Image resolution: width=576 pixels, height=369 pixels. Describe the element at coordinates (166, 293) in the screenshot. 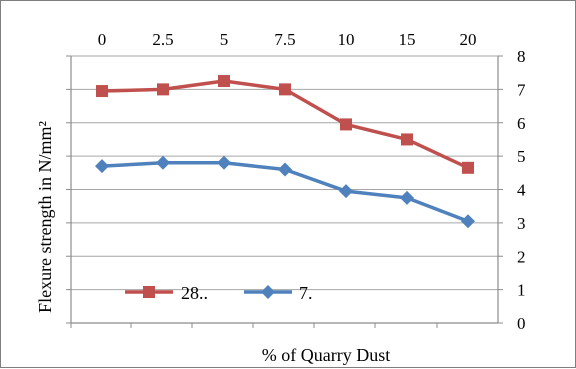

I see `legend-item: 28..` at that location.